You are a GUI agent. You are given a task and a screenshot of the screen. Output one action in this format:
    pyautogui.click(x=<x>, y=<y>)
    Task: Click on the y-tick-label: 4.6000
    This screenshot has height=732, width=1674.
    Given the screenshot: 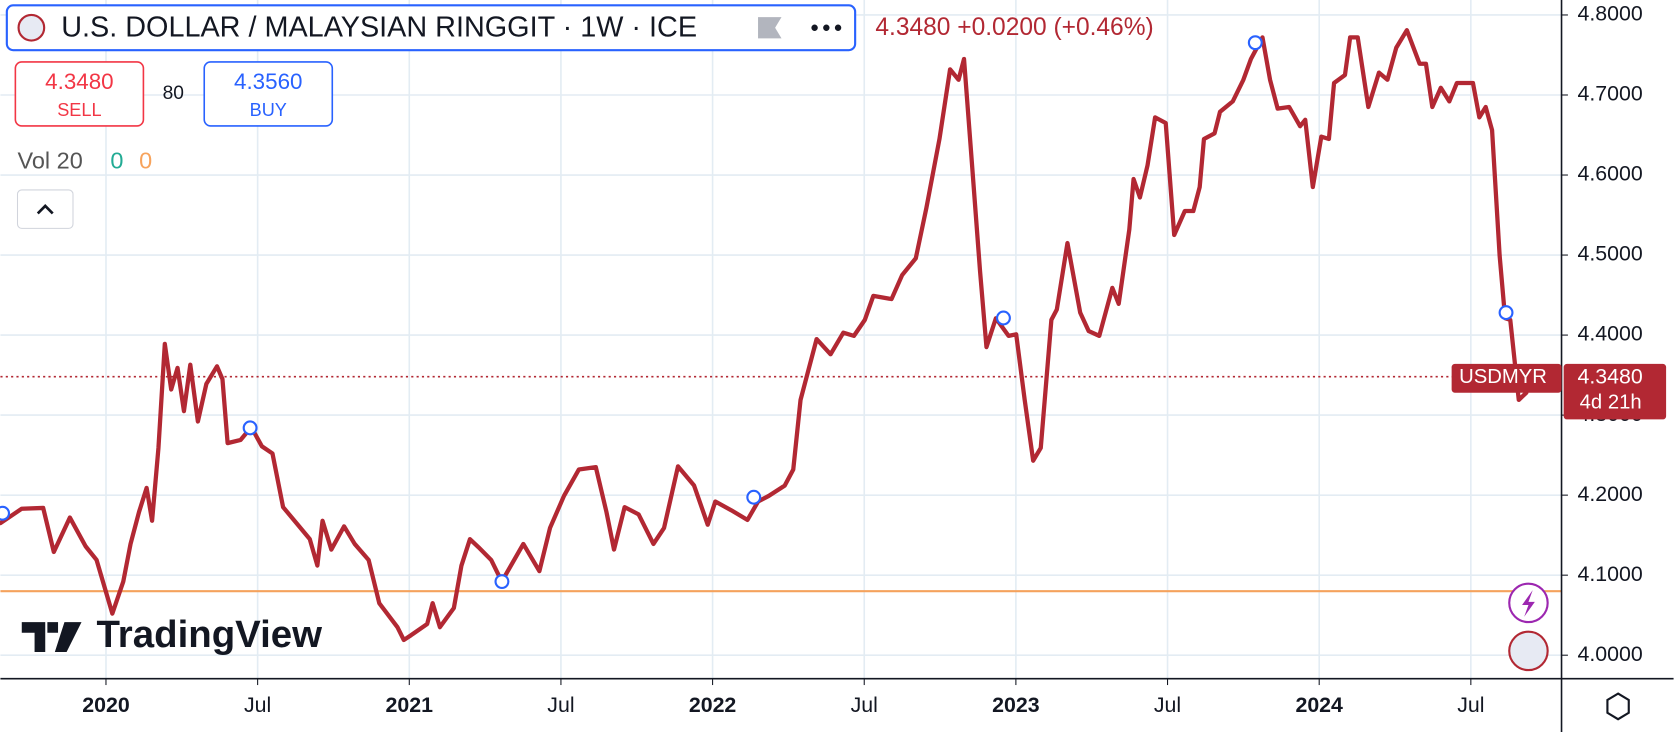 What is the action you would take?
    pyautogui.click(x=1610, y=174)
    